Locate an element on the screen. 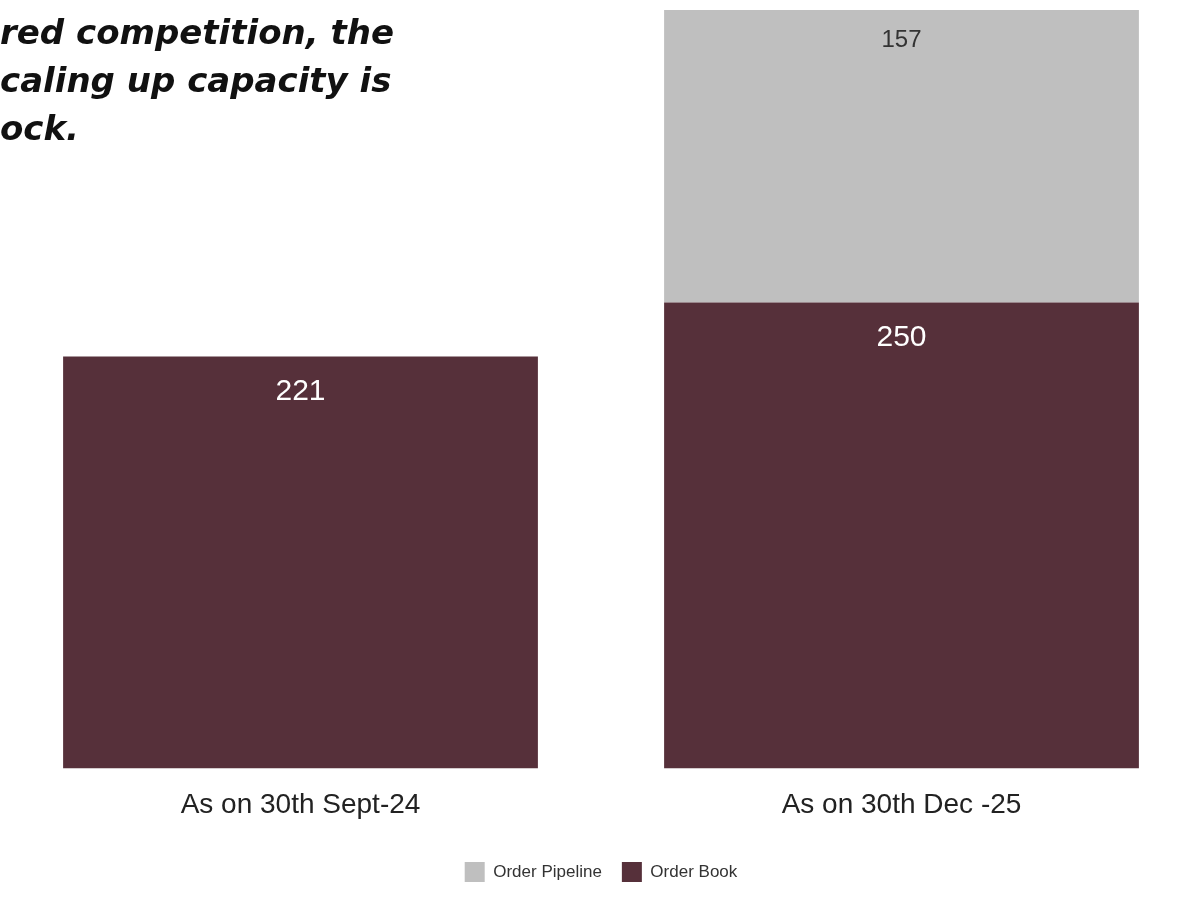 The height and width of the screenshot is (902, 1202). x-tick-label: As on 30th Dec -25 is located at coordinates (901, 803).